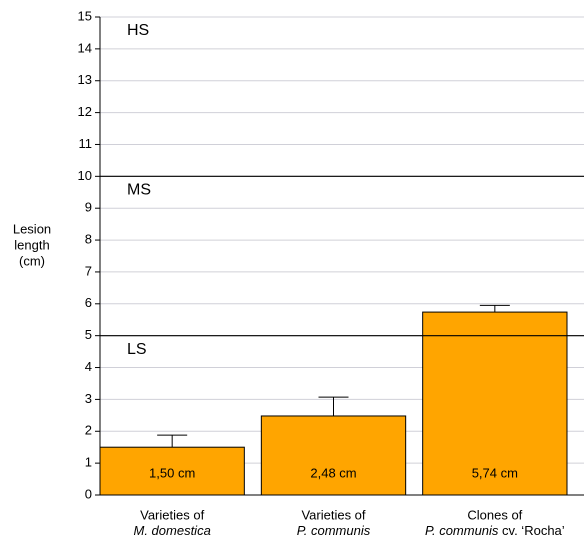  I want to click on y-tick-label: 14, so click(85, 47).